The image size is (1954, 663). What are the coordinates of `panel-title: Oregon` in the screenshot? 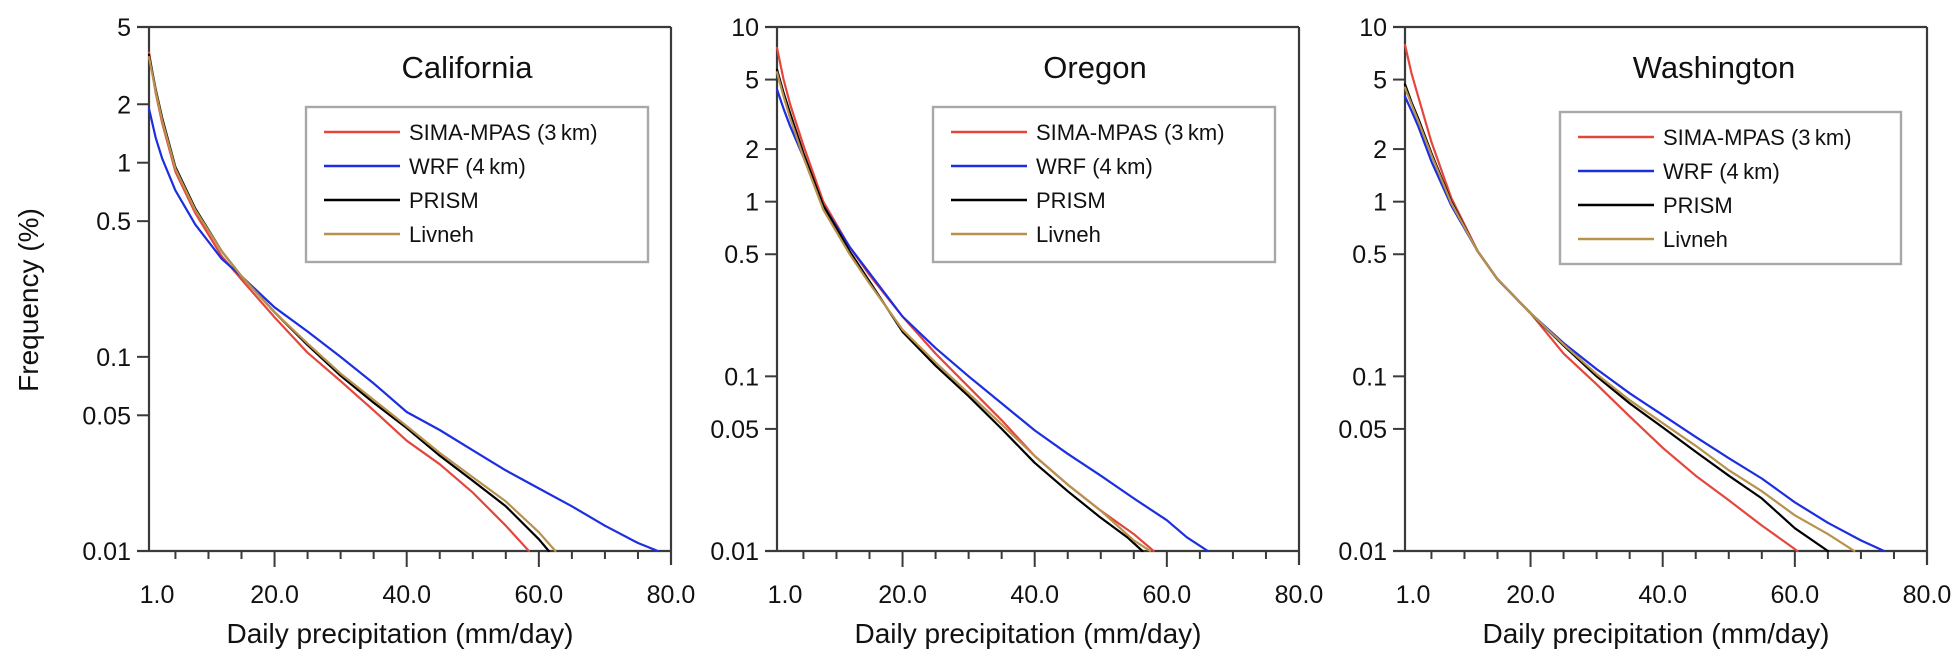 It's located at (1094, 67).